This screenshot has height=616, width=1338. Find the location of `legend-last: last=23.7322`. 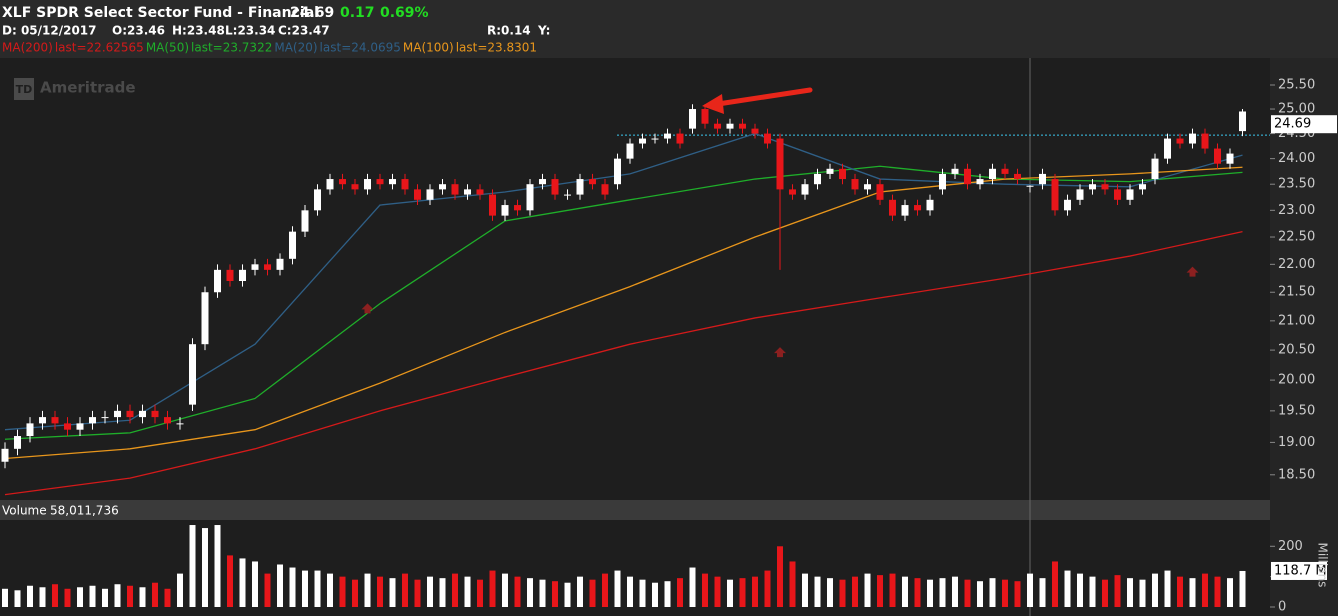

legend-last: last=23.7322 is located at coordinates (231, 48).